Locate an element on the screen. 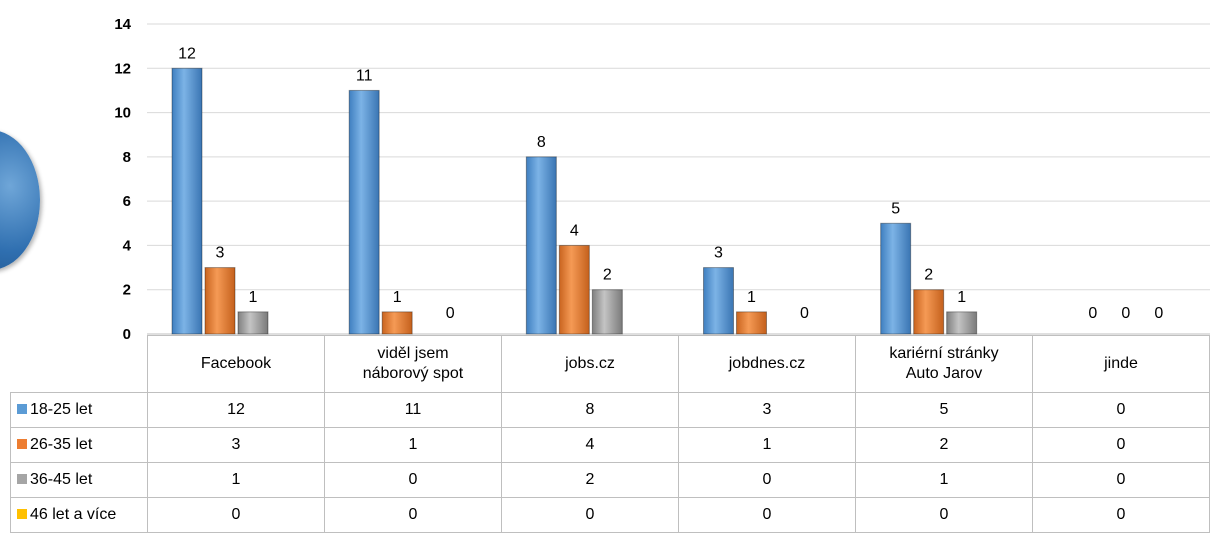  table-row: 26-35 let 3 1 4 1 2 0 is located at coordinates (610, 445).